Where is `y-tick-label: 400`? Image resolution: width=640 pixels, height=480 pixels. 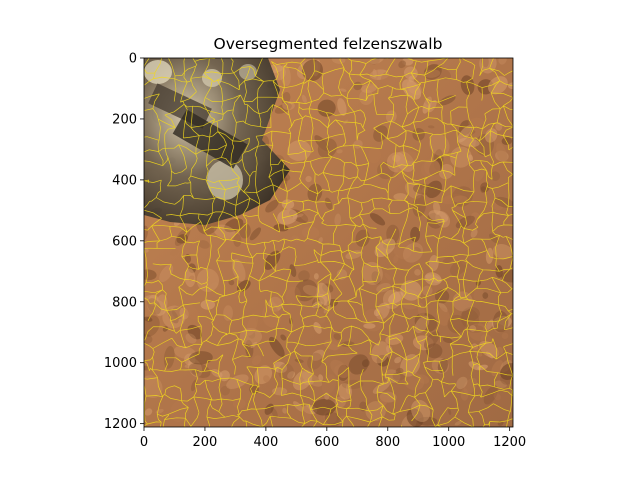
y-tick-label: 400 is located at coordinates (124, 180).